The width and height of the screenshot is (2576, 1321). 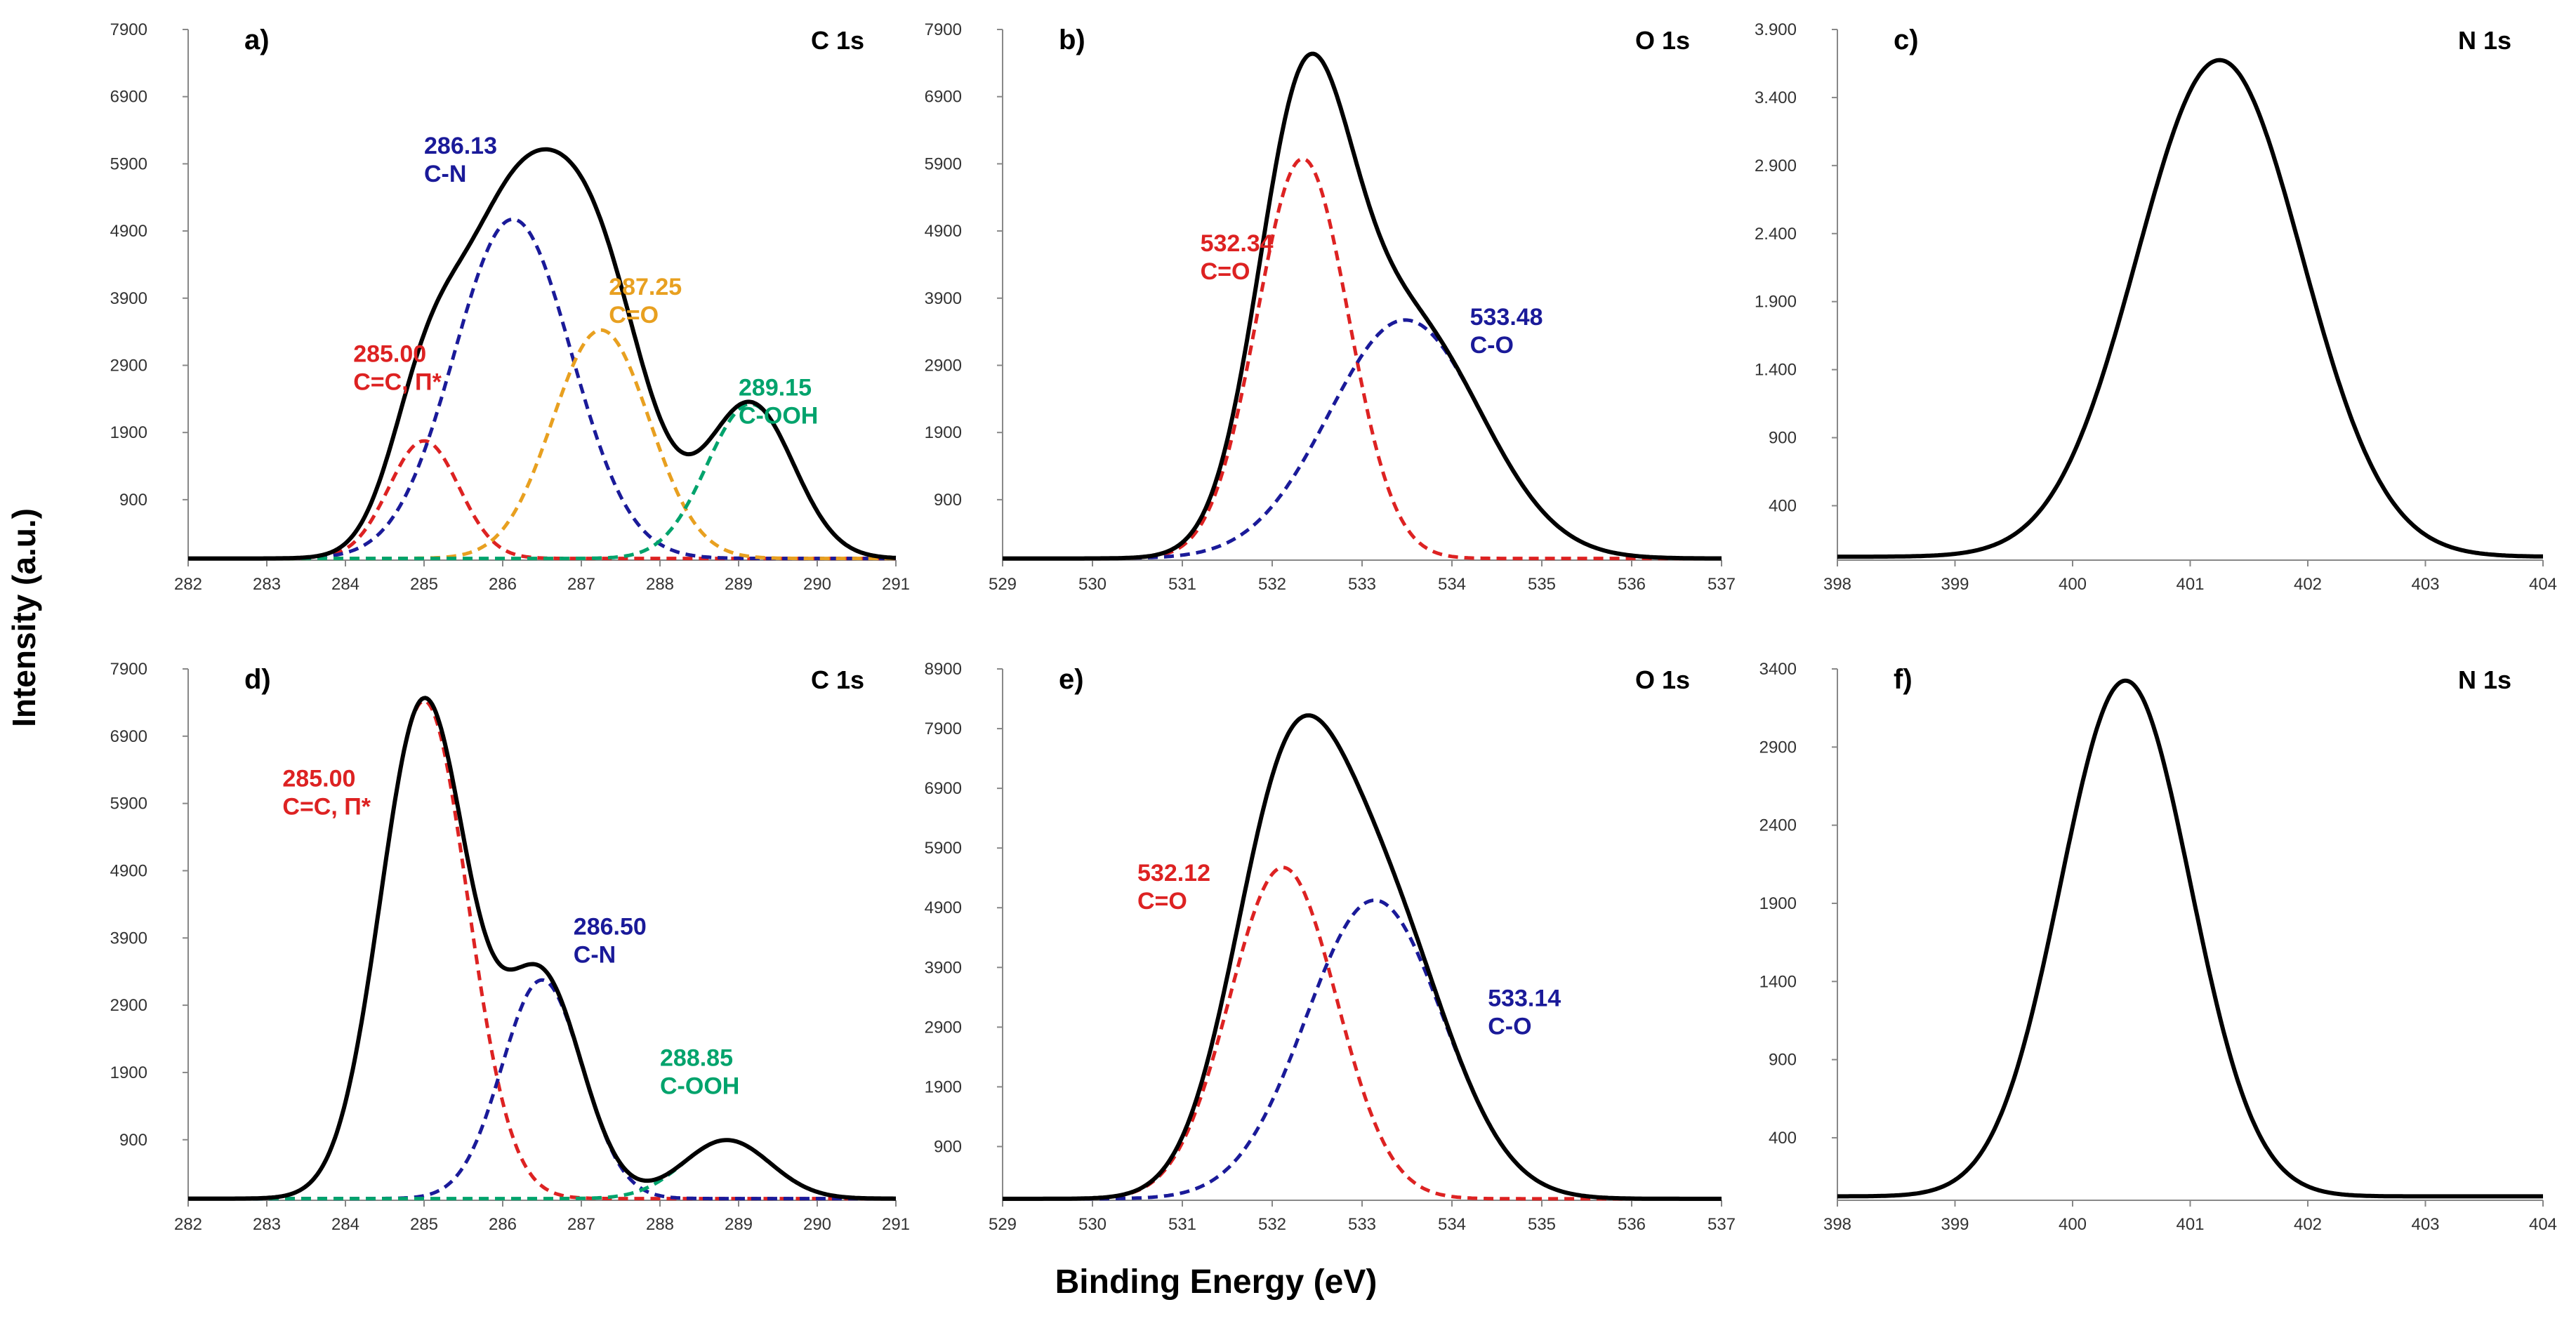 What do you see at coordinates (1778, 825) in the screenshot?
I see `y-tick-label: 2400` at bounding box center [1778, 825].